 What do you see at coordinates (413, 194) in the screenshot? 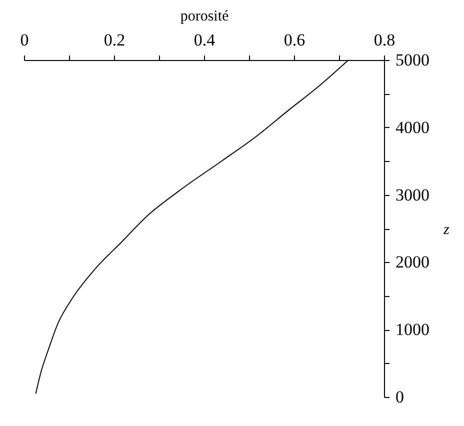
I see `y-tick-label: 3000` at bounding box center [413, 194].